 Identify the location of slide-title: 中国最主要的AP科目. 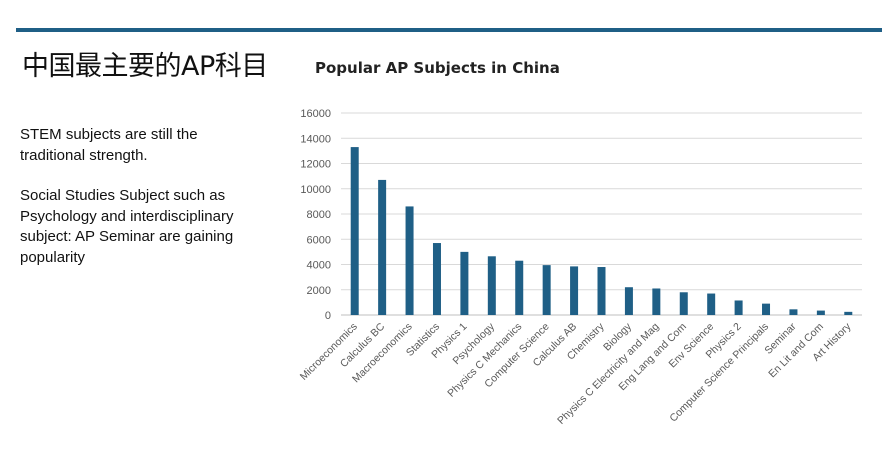
(145, 66).